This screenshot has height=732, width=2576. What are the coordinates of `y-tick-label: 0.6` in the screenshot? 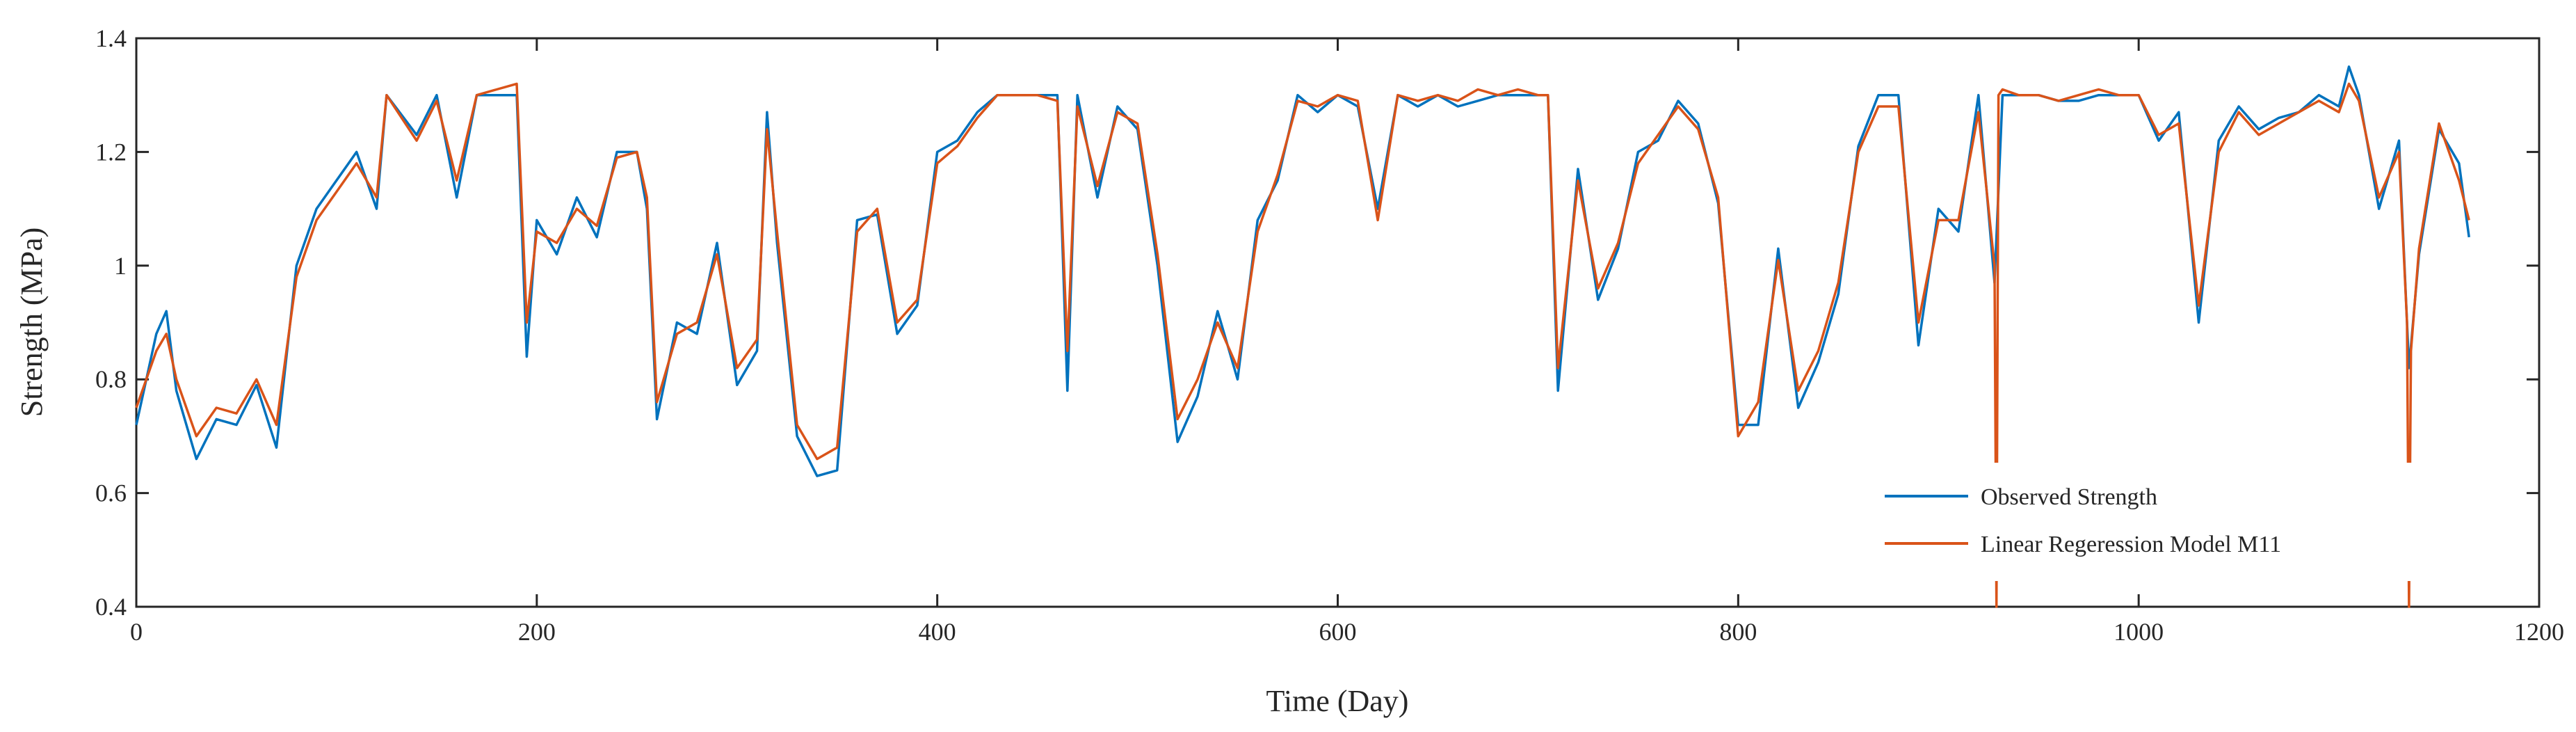 It's located at (111, 493).